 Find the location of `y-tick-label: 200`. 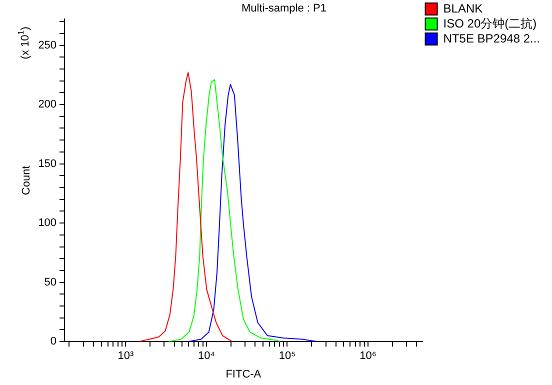

y-tick-label: 200 is located at coordinates (47, 104).